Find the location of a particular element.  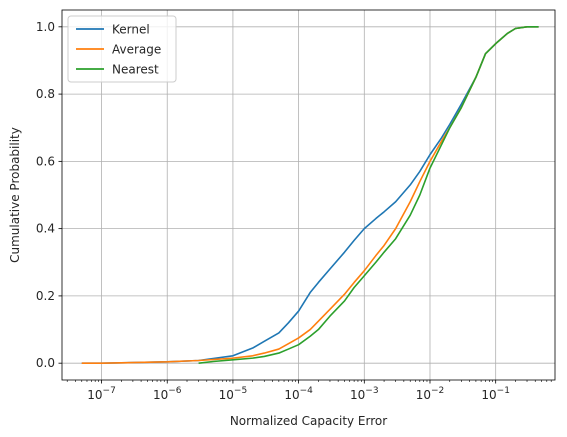

y-tick-label: 0.8 is located at coordinates (45, 94).